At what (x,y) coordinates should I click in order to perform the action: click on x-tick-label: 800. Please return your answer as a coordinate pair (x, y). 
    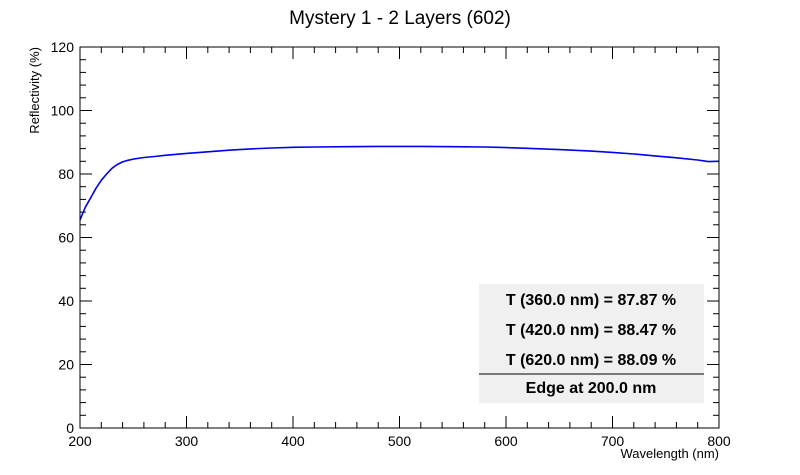
    Looking at the image, I should click on (719, 441).